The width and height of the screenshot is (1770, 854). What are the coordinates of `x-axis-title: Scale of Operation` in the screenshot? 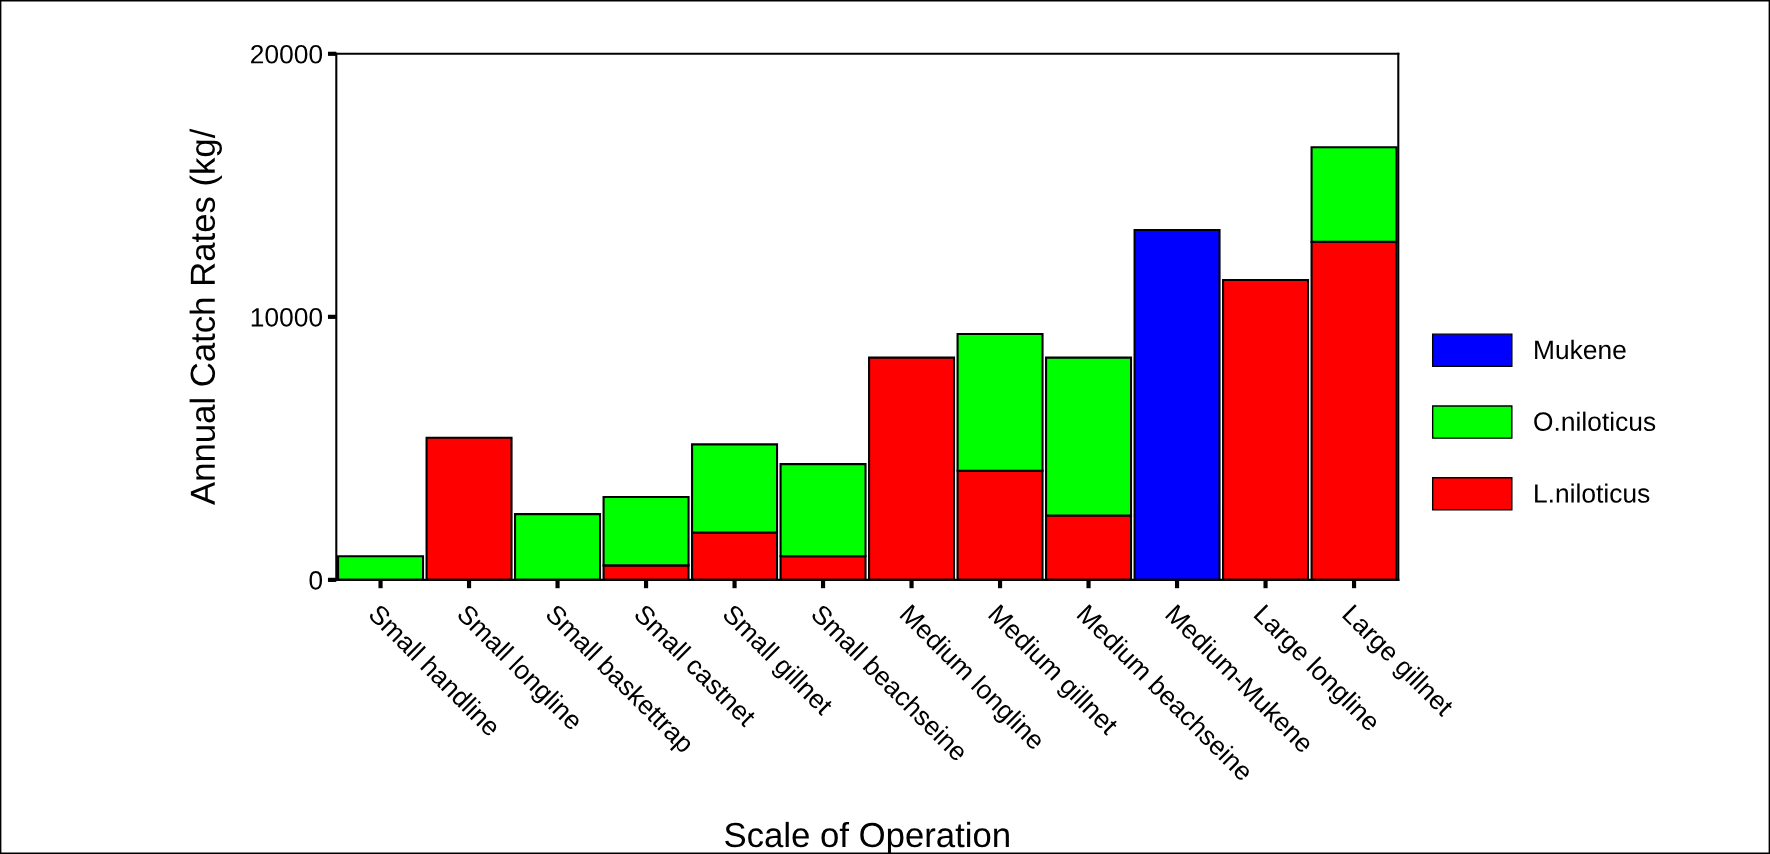 It's located at (867, 837).